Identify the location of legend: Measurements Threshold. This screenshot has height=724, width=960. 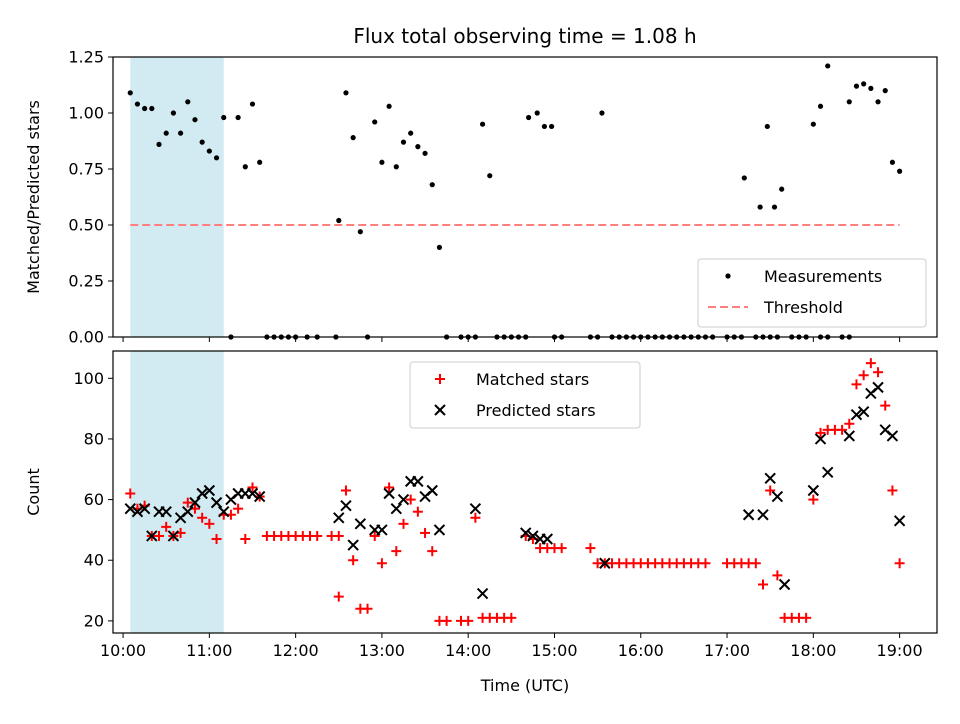
(812, 293).